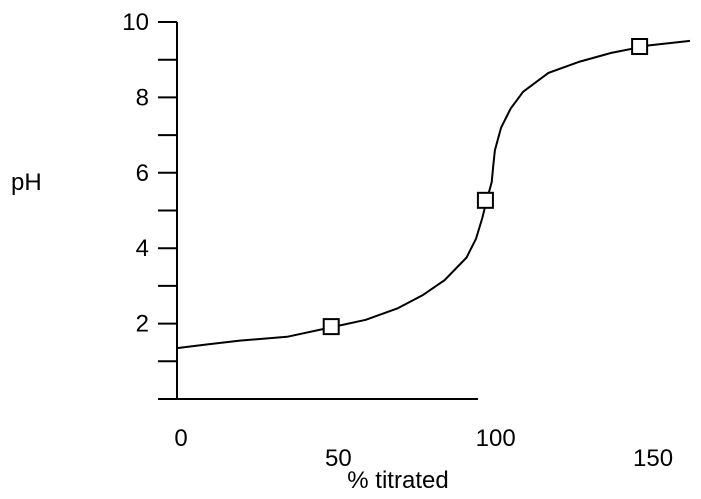  What do you see at coordinates (180, 438) in the screenshot?
I see `x-tick-label: 0` at bounding box center [180, 438].